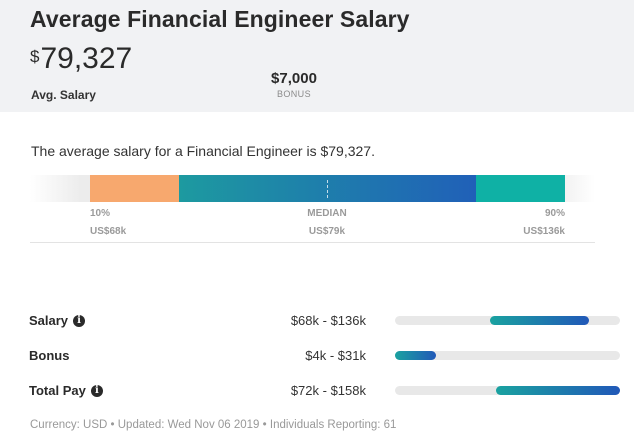  I want to click on avg-salary-value: $79,327, so click(81, 59).